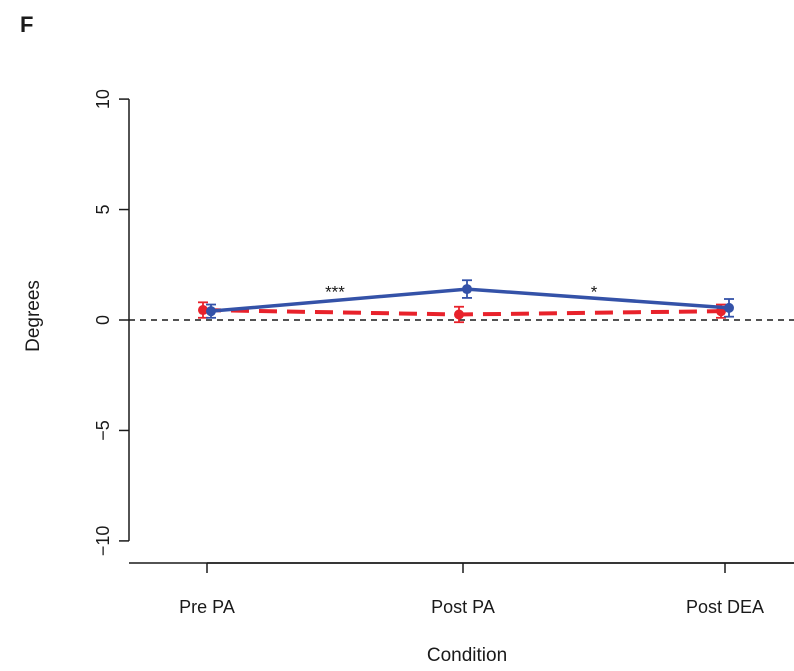  I want to click on x-axis-label: Condition, so click(467, 655).